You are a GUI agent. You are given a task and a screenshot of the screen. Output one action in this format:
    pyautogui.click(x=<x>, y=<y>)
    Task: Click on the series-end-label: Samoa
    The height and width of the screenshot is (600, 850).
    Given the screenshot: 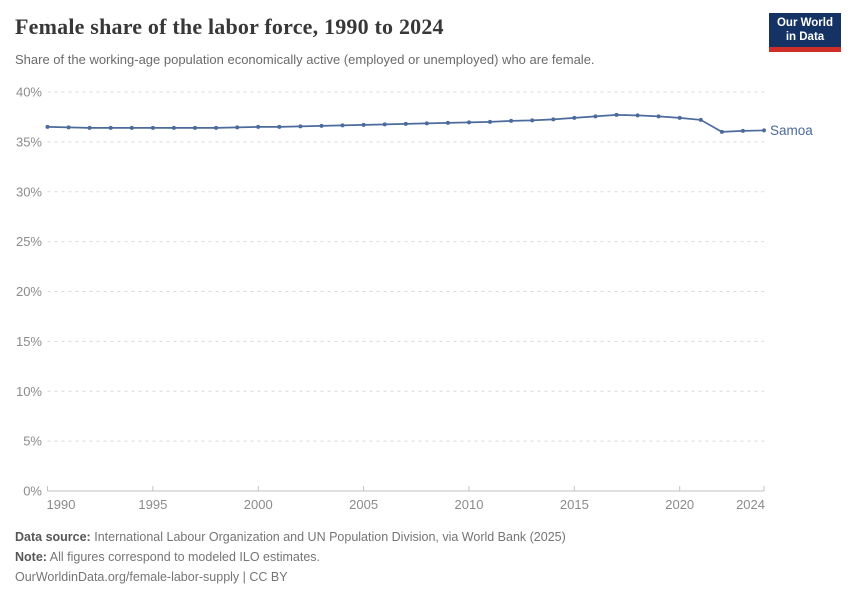 What is the action you would take?
    pyautogui.click(x=791, y=130)
    